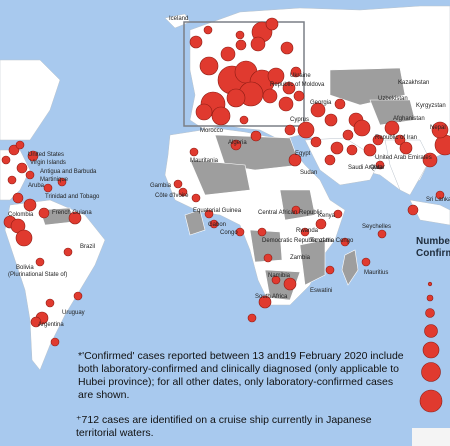  Describe the element at coordinates (88, 247) in the screenshot. I see `label-brazil: Brazil` at that location.